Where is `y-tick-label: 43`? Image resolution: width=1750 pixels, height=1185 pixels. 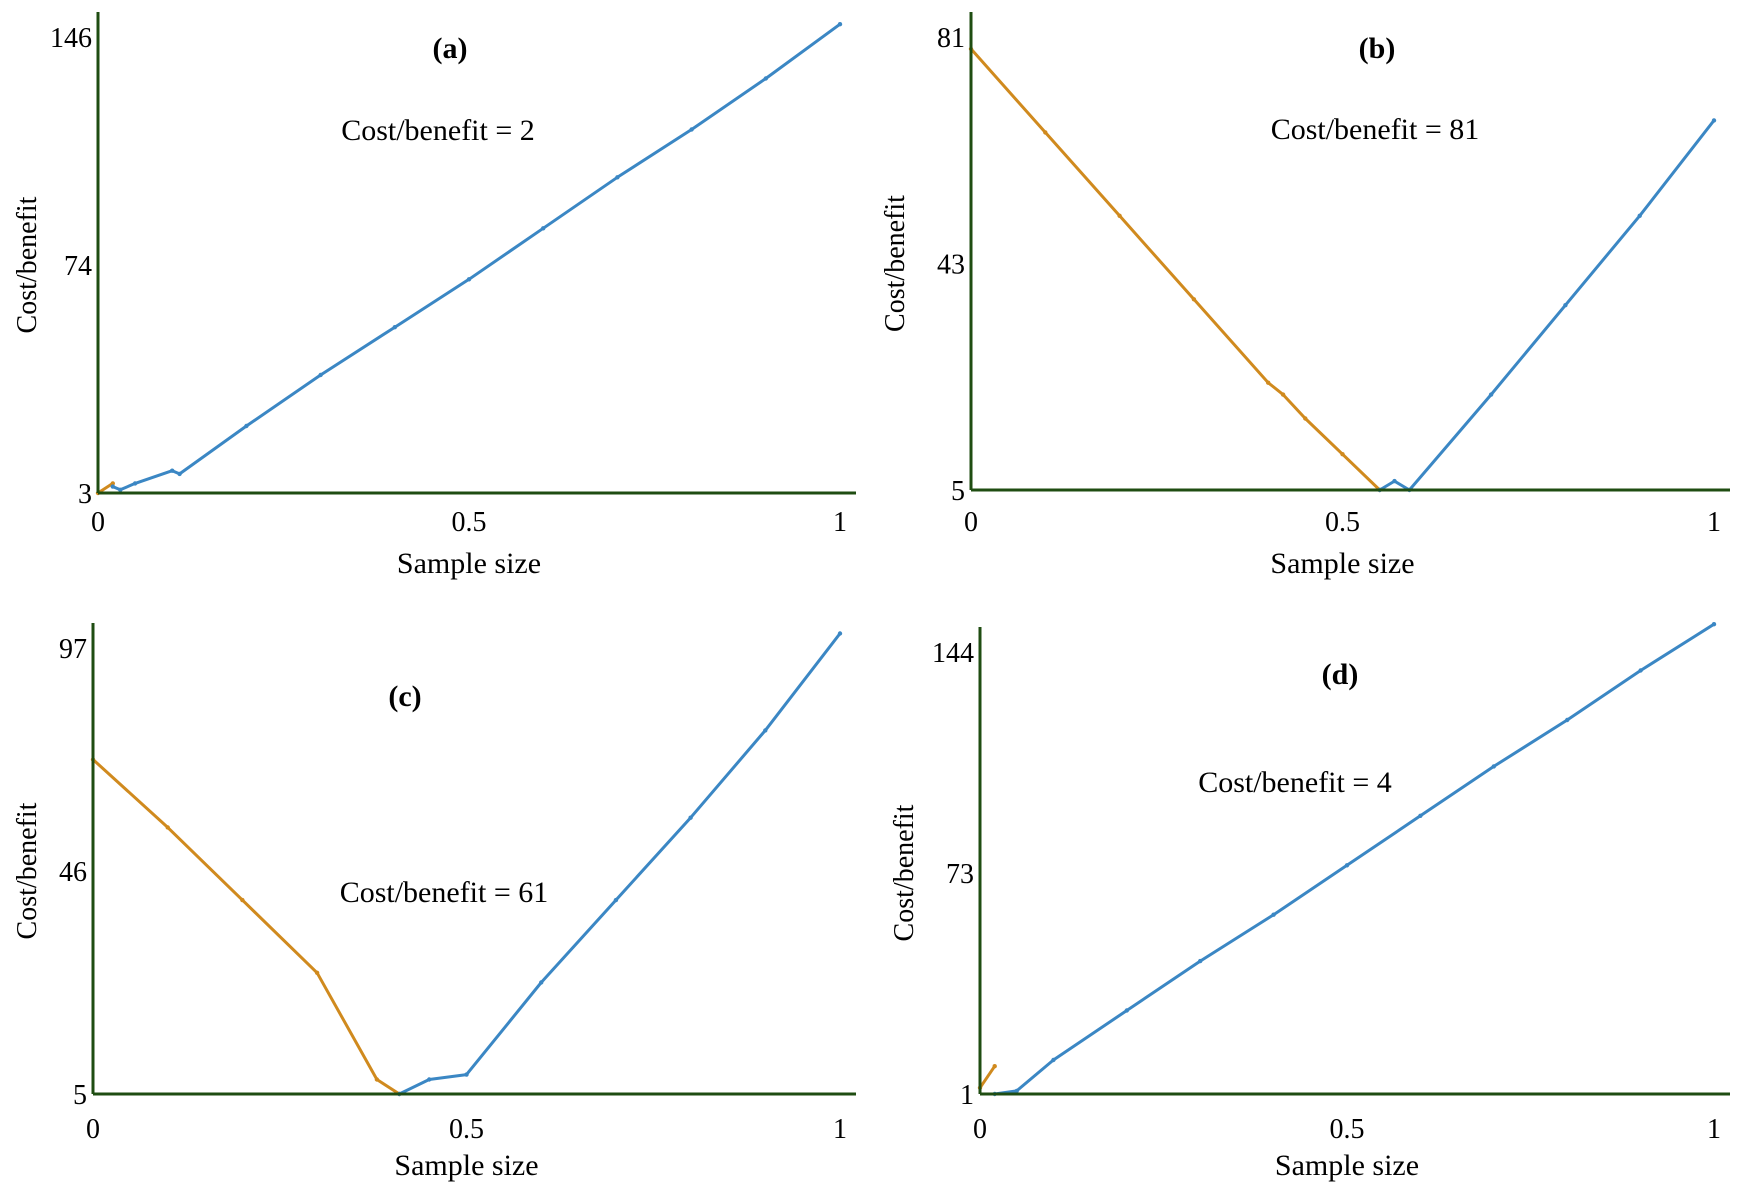 y-tick-label: 43 is located at coordinates (951, 265).